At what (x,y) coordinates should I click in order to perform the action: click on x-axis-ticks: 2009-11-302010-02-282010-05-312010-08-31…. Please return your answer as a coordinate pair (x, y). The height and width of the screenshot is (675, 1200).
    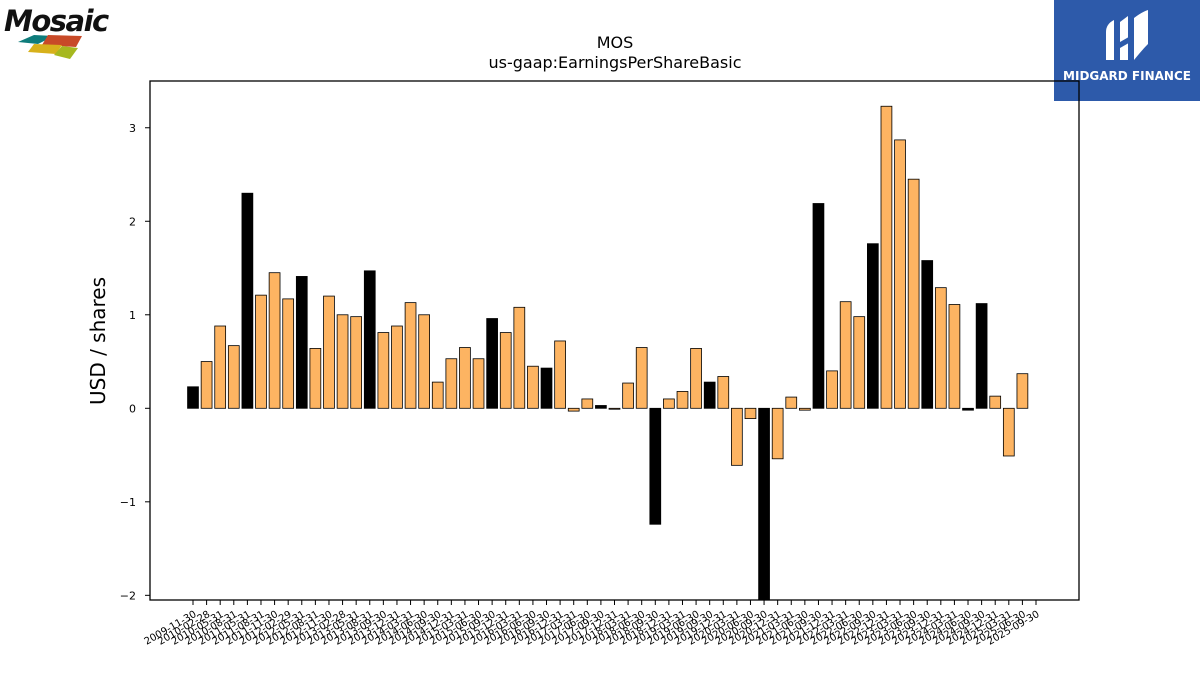
    Looking at the image, I should click on (592, 624).